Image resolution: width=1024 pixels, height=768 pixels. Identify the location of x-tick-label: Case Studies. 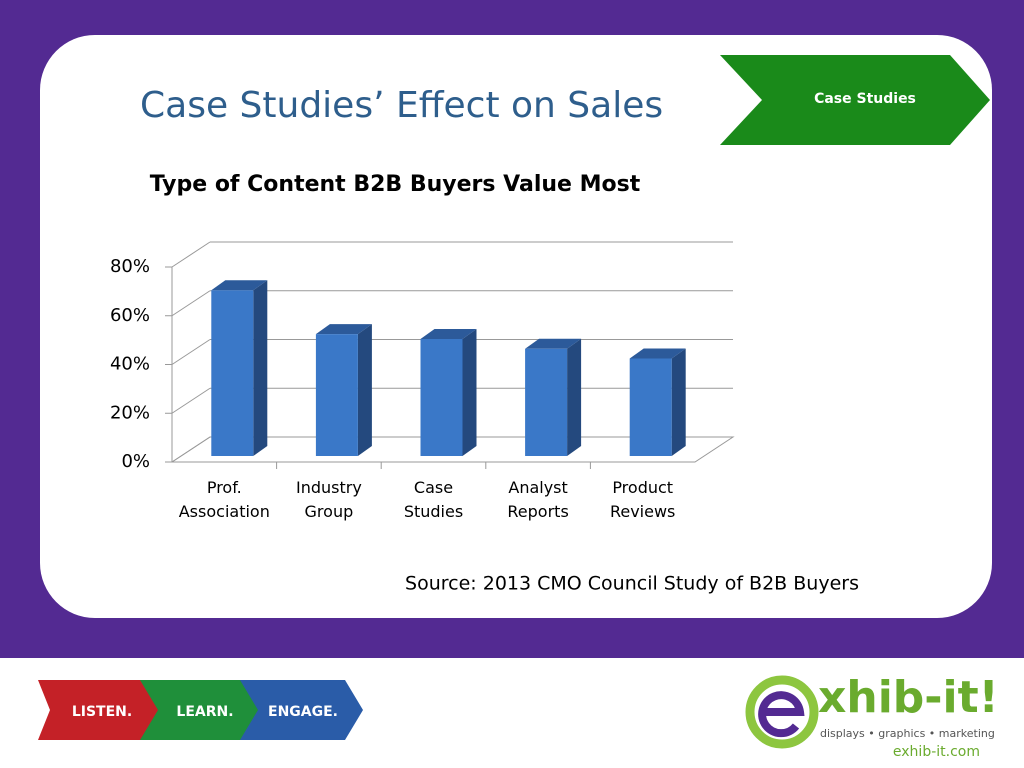
(433, 499).